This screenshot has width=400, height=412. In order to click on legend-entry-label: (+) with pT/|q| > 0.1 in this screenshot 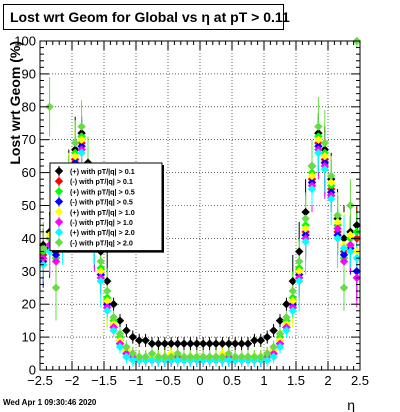, I will do `click(102, 171)`.